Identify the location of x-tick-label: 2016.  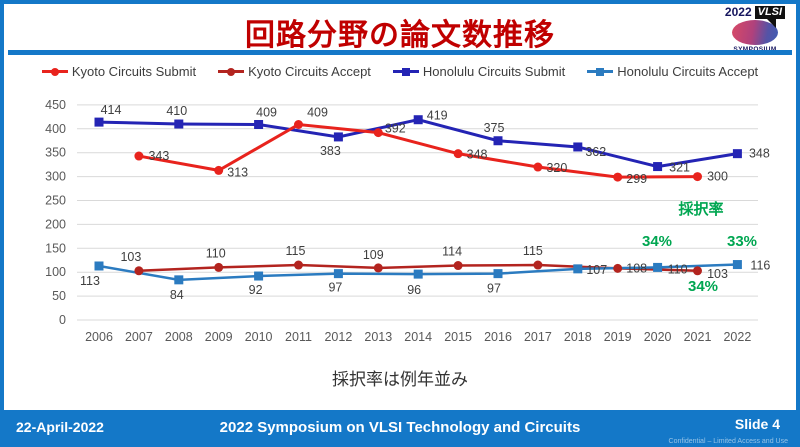
(498, 337).